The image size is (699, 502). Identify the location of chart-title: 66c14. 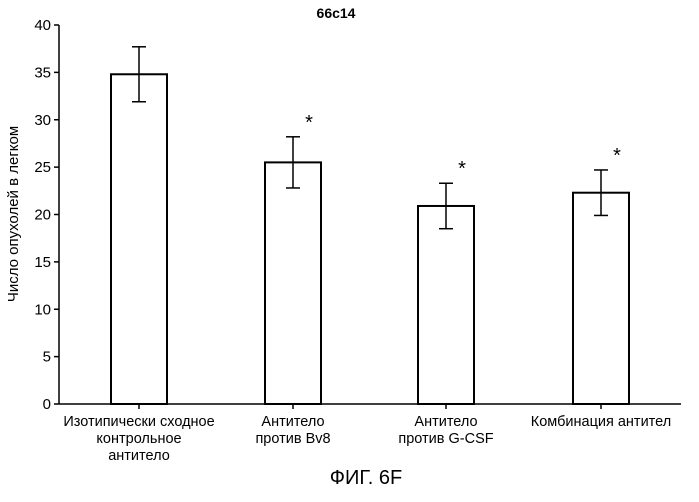
(336, 13).